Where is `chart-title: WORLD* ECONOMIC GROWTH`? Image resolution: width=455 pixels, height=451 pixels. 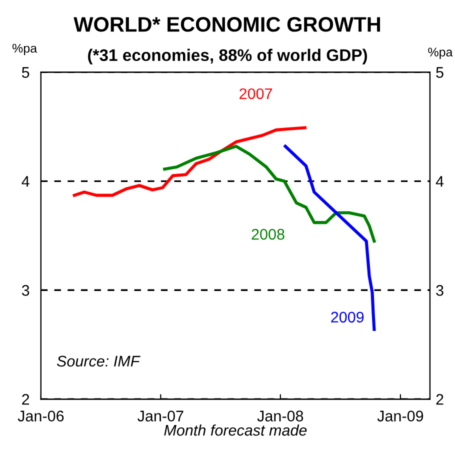
chart-title: WORLD* ECONOMIC GROWTH is located at coordinates (227, 24).